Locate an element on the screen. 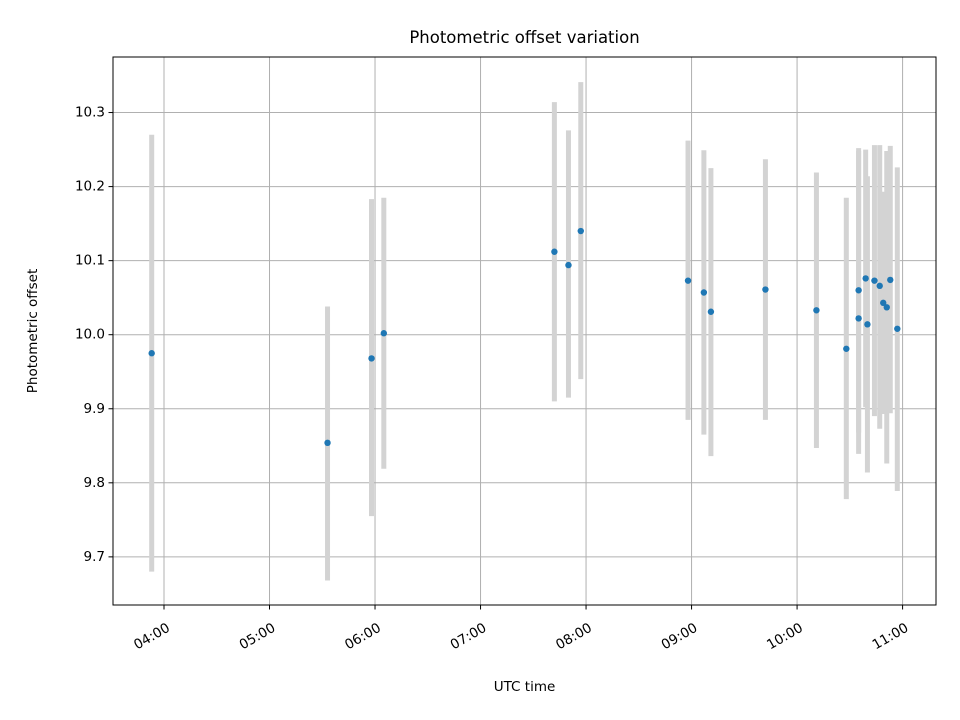  y-axis-label: Photometric offset is located at coordinates (33, 331).